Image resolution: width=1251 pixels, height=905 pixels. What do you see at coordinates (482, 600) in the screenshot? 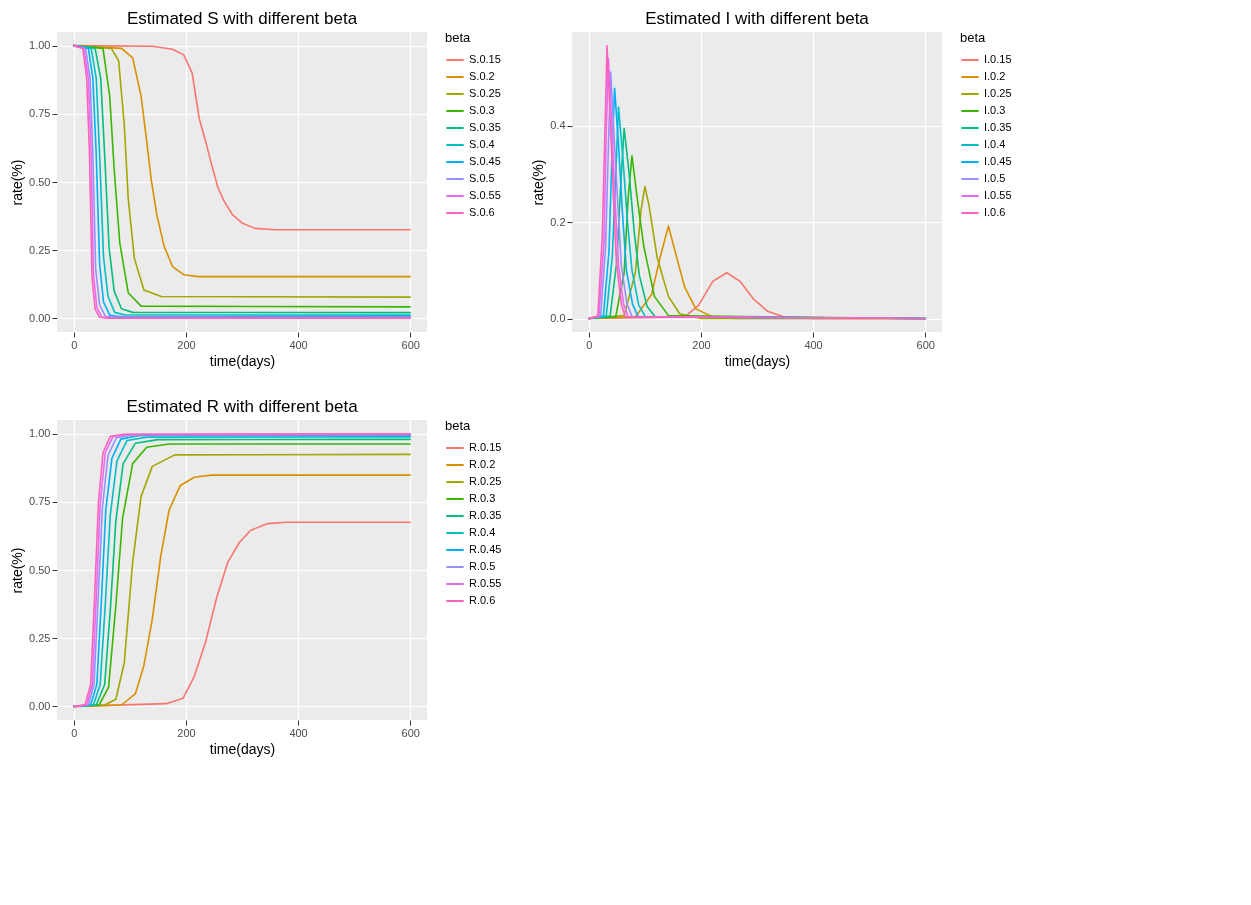
I see `legend-label: R.0.6` at bounding box center [482, 600].